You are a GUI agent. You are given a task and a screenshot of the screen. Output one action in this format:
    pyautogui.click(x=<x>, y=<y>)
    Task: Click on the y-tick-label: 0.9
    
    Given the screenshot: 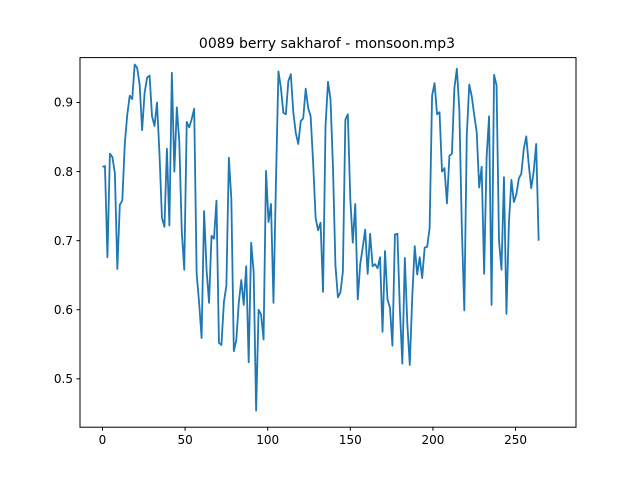 What is the action you would take?
    pyautogui.click(x=63, y=103)
    